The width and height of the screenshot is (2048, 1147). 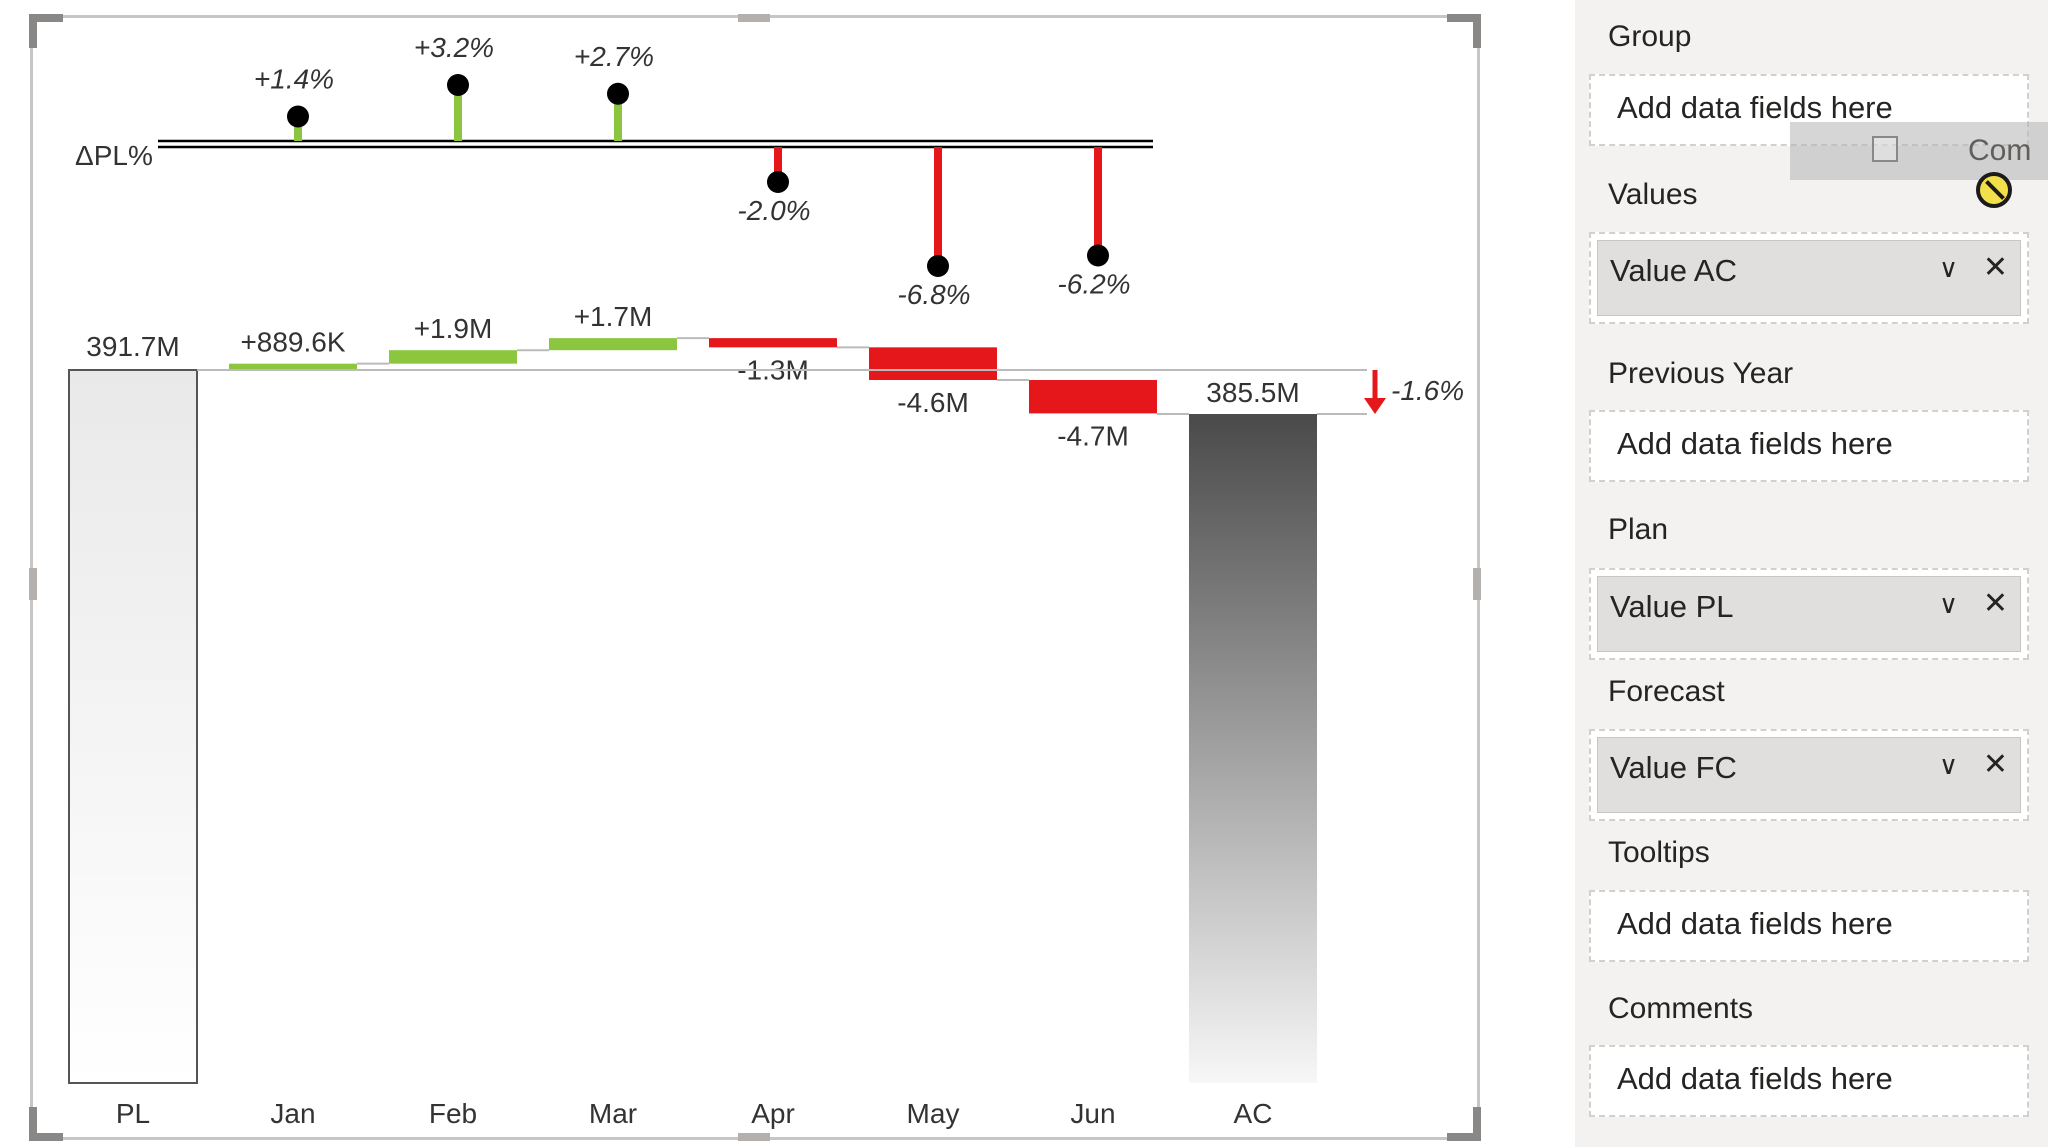 I want to click on previous-year-placeholder: Add data fields here, so click(x=1755, y=443).